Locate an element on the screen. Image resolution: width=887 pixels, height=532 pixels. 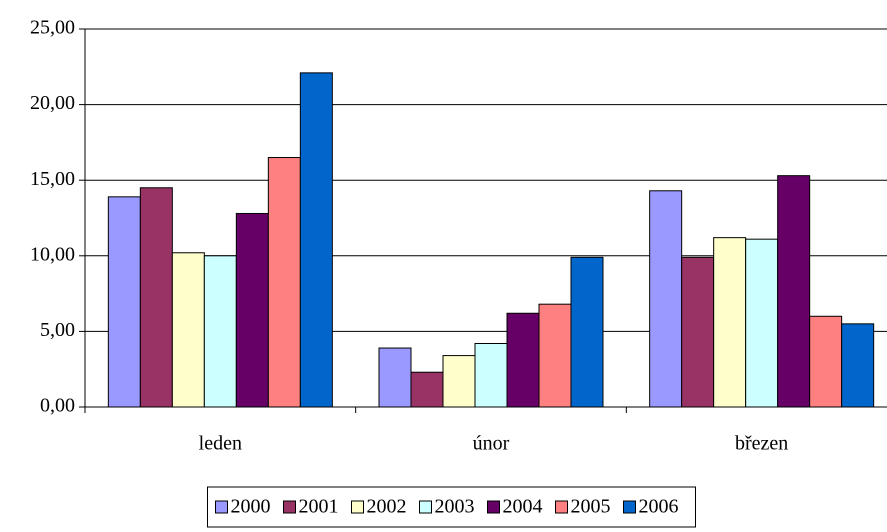
legend-label: 2004 is located at coordinates (523, 507).